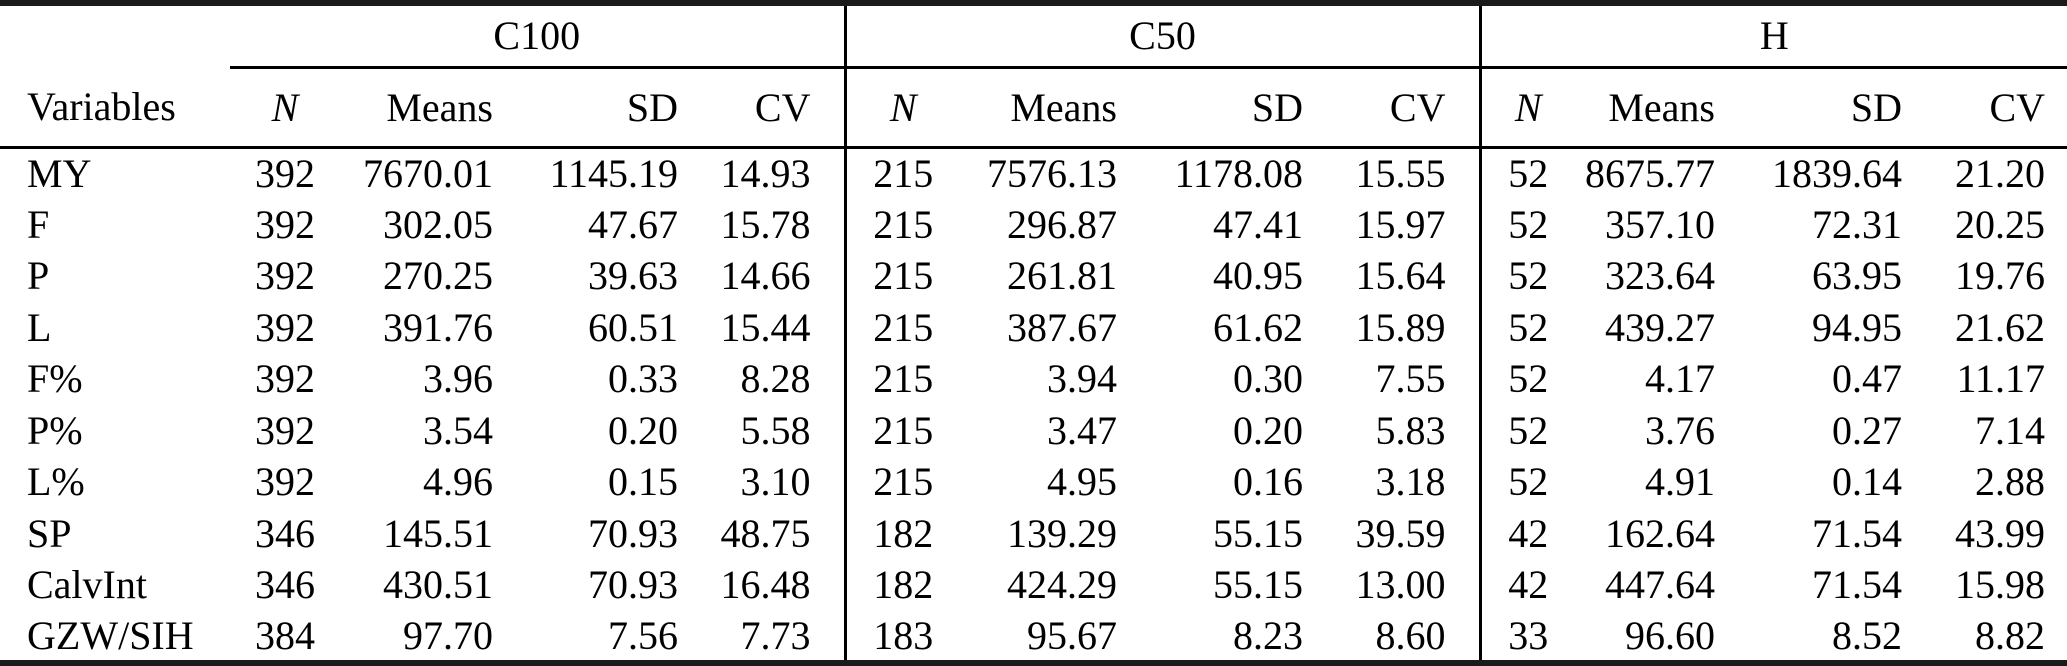  I want to click on row-header: F, so click(38, 224).